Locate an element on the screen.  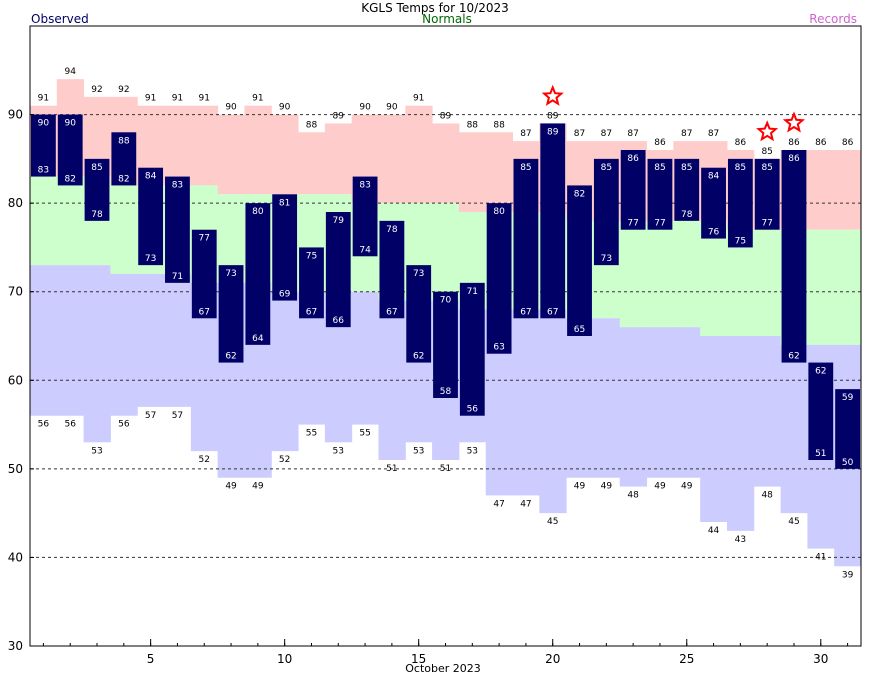
record-low-label: 55 is located at coordinates (364, 434).